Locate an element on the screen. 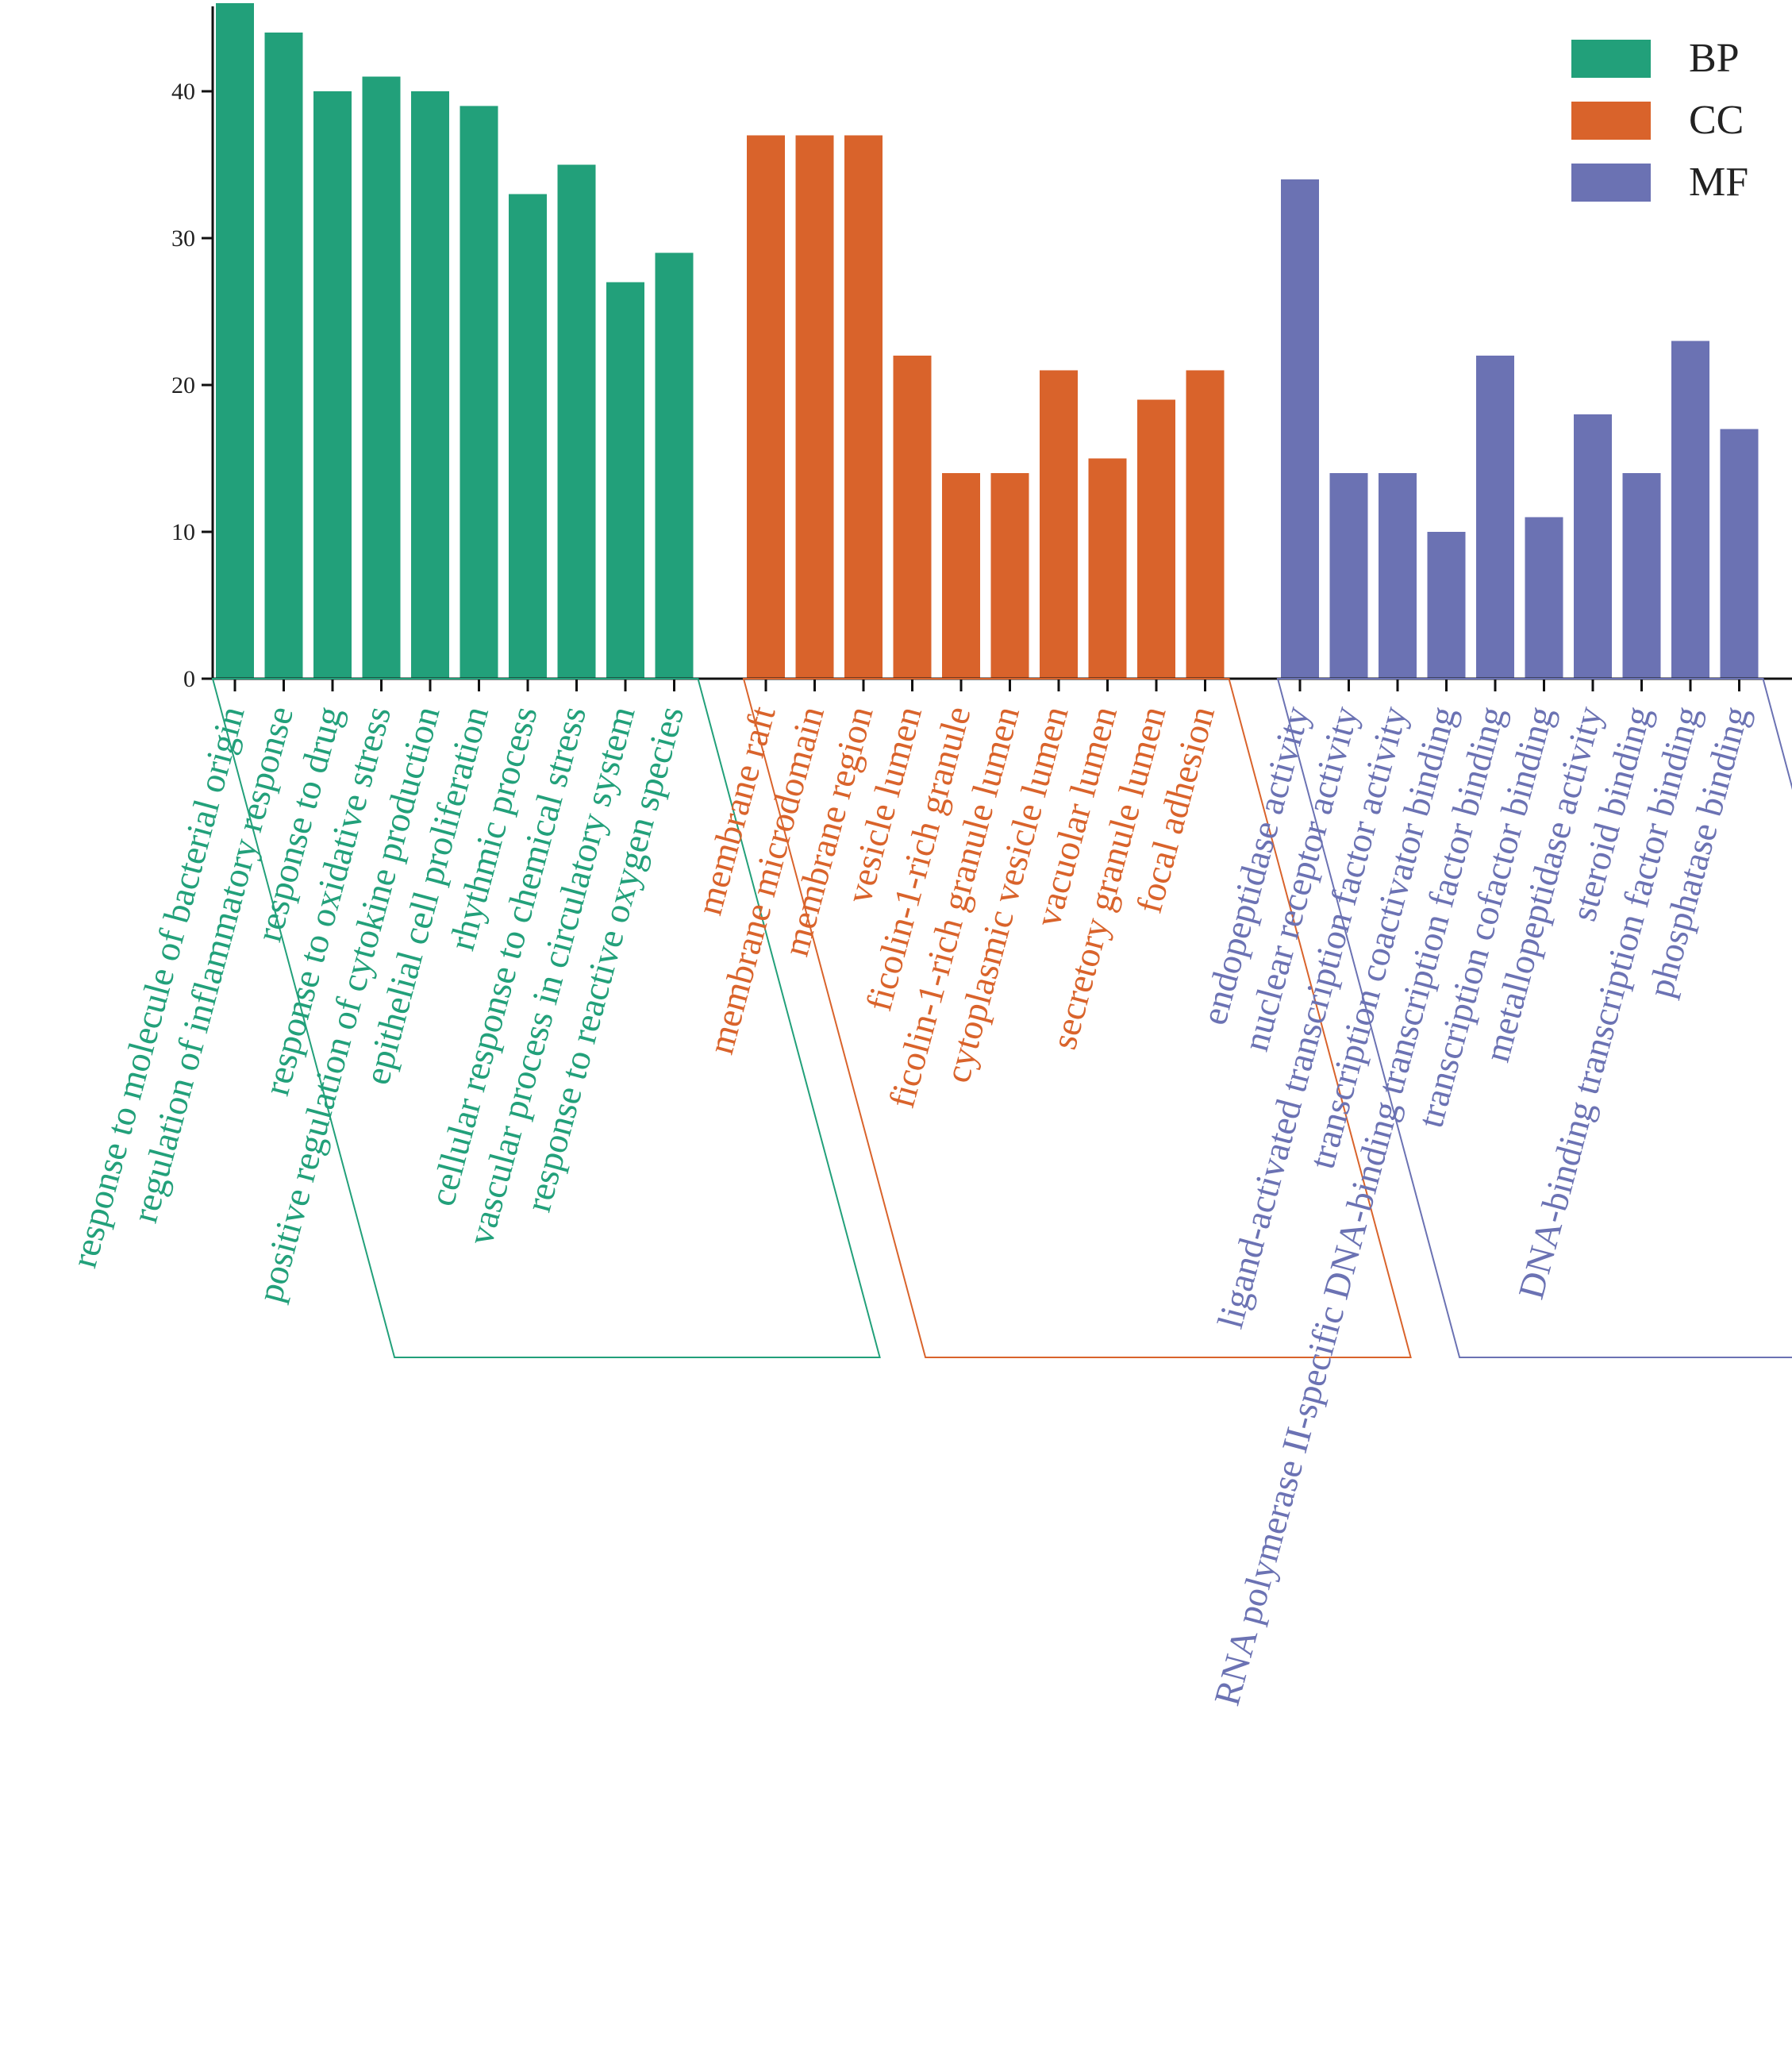  bracket-cc is located at coordinates (1077, 1018).